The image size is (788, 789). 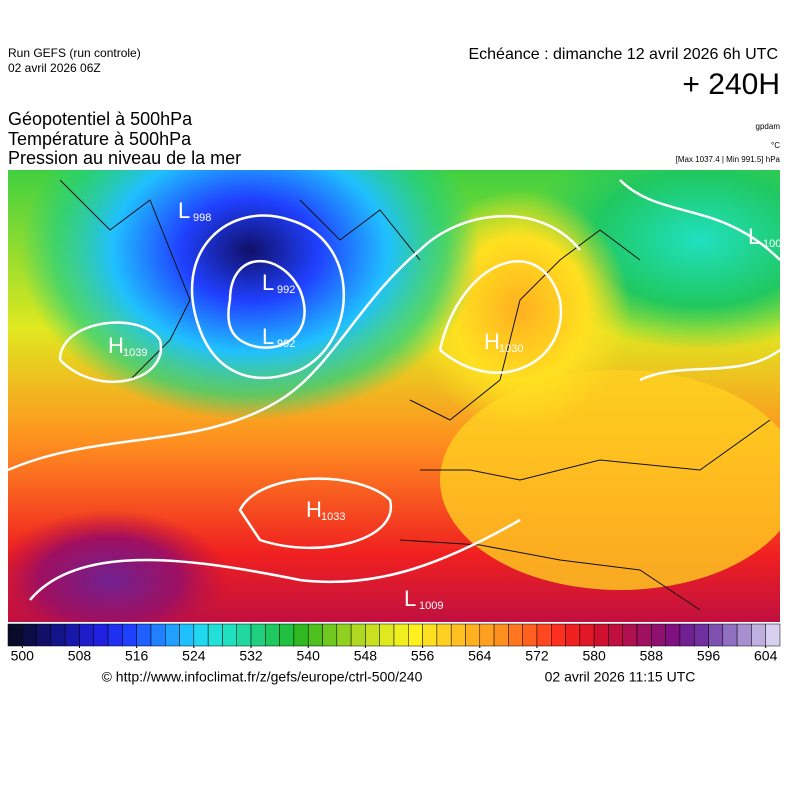 I want to click on center-value: 998, so click(x=202, y=218).